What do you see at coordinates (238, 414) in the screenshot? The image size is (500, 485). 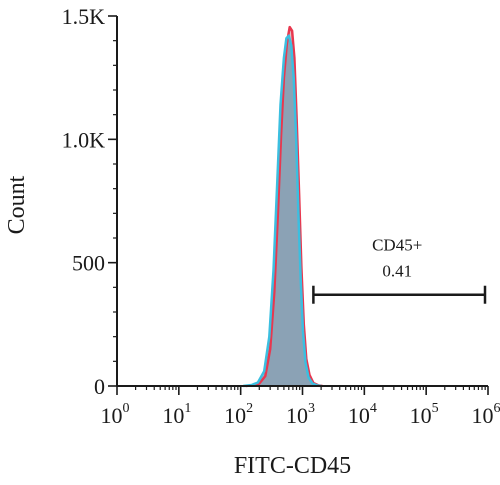 I see `x-tick-label: 10²` at bounding box center [238, 414].